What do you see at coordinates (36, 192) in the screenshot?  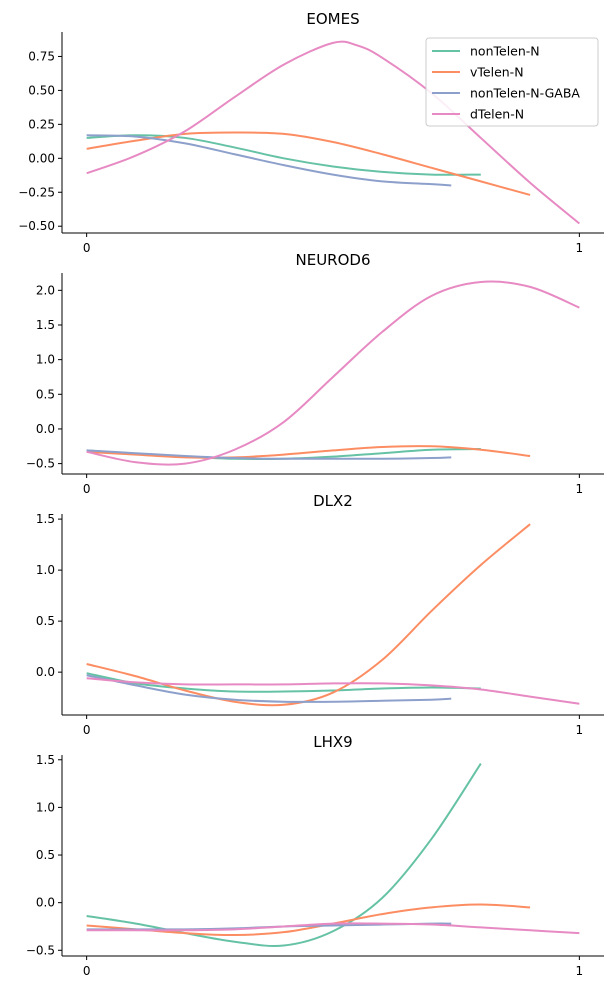 I see `y-tick-label: −0.25` at bounding box center [36, 192].